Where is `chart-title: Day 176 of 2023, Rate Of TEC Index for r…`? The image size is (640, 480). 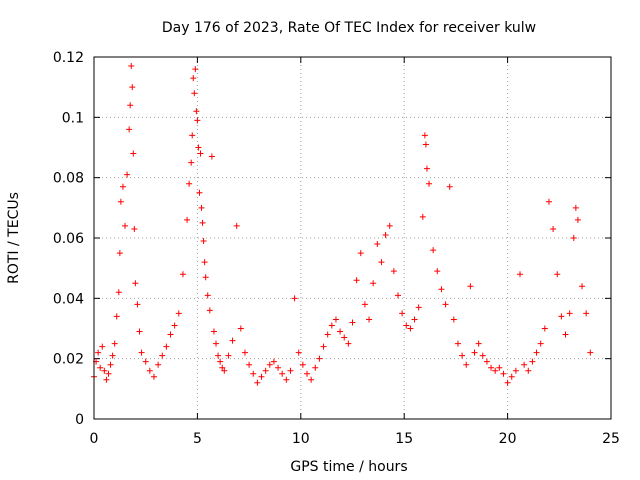
chart-title: Day 176 of 2023, Rate Of TEC Index for r… is located at coordinates (349, 28).